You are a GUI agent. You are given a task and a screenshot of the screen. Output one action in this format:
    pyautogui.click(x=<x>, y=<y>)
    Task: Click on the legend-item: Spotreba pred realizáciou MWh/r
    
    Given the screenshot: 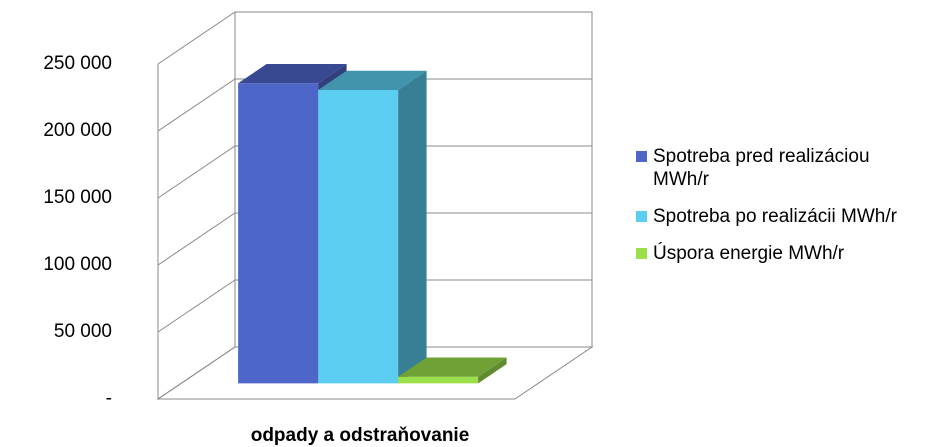 What is the action you would take?
    pyautogui.click(x=781, y=168)
    